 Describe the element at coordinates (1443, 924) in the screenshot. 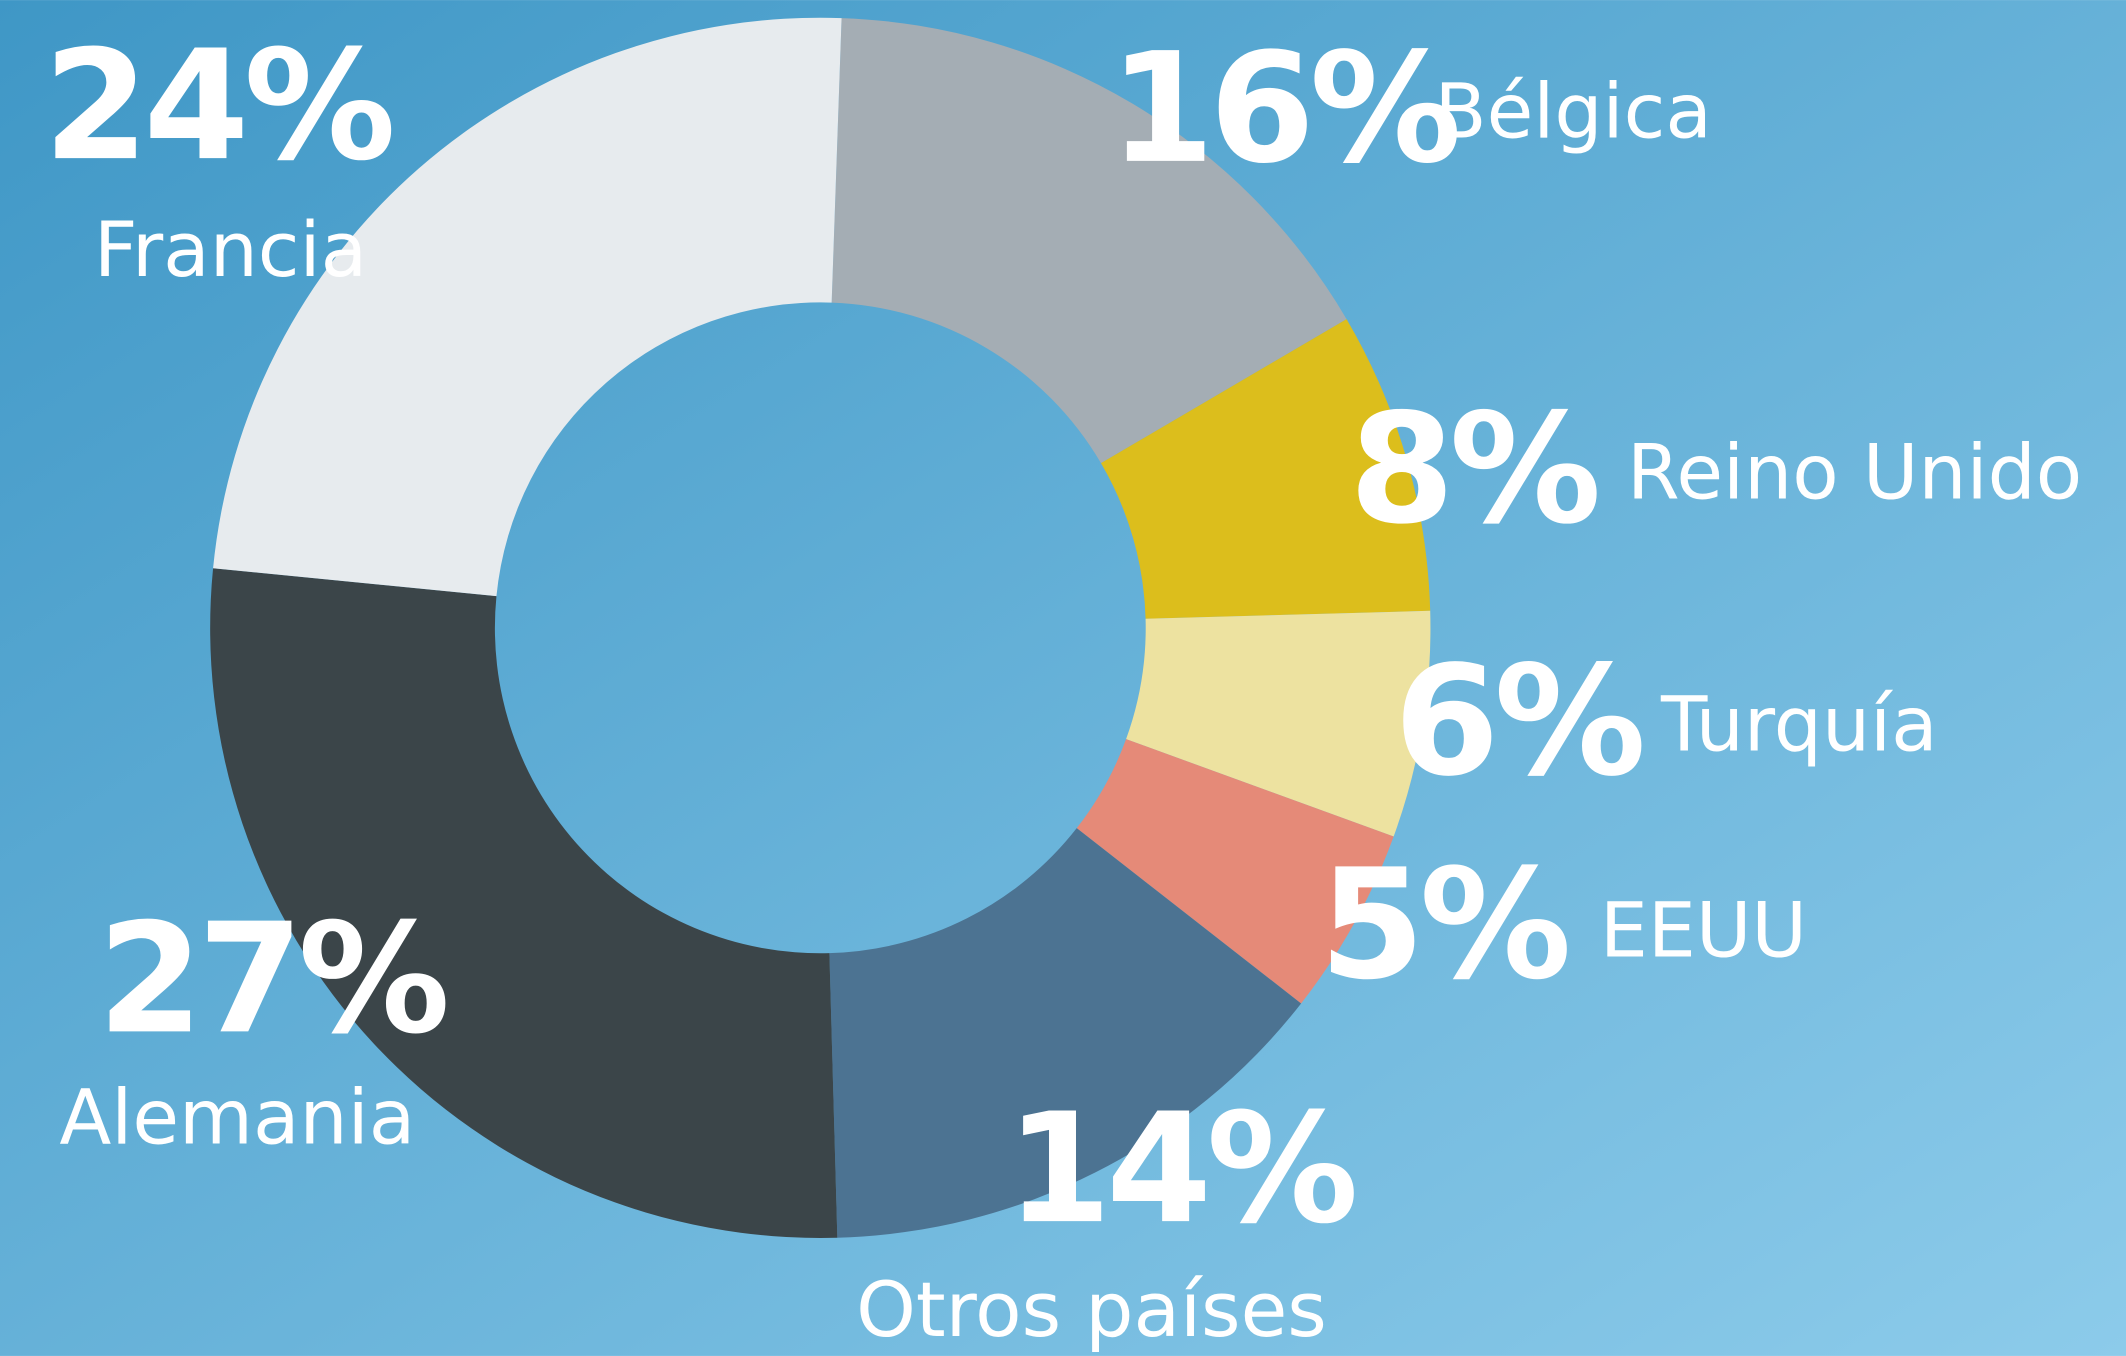

I see `value-label: 5%` at that location.